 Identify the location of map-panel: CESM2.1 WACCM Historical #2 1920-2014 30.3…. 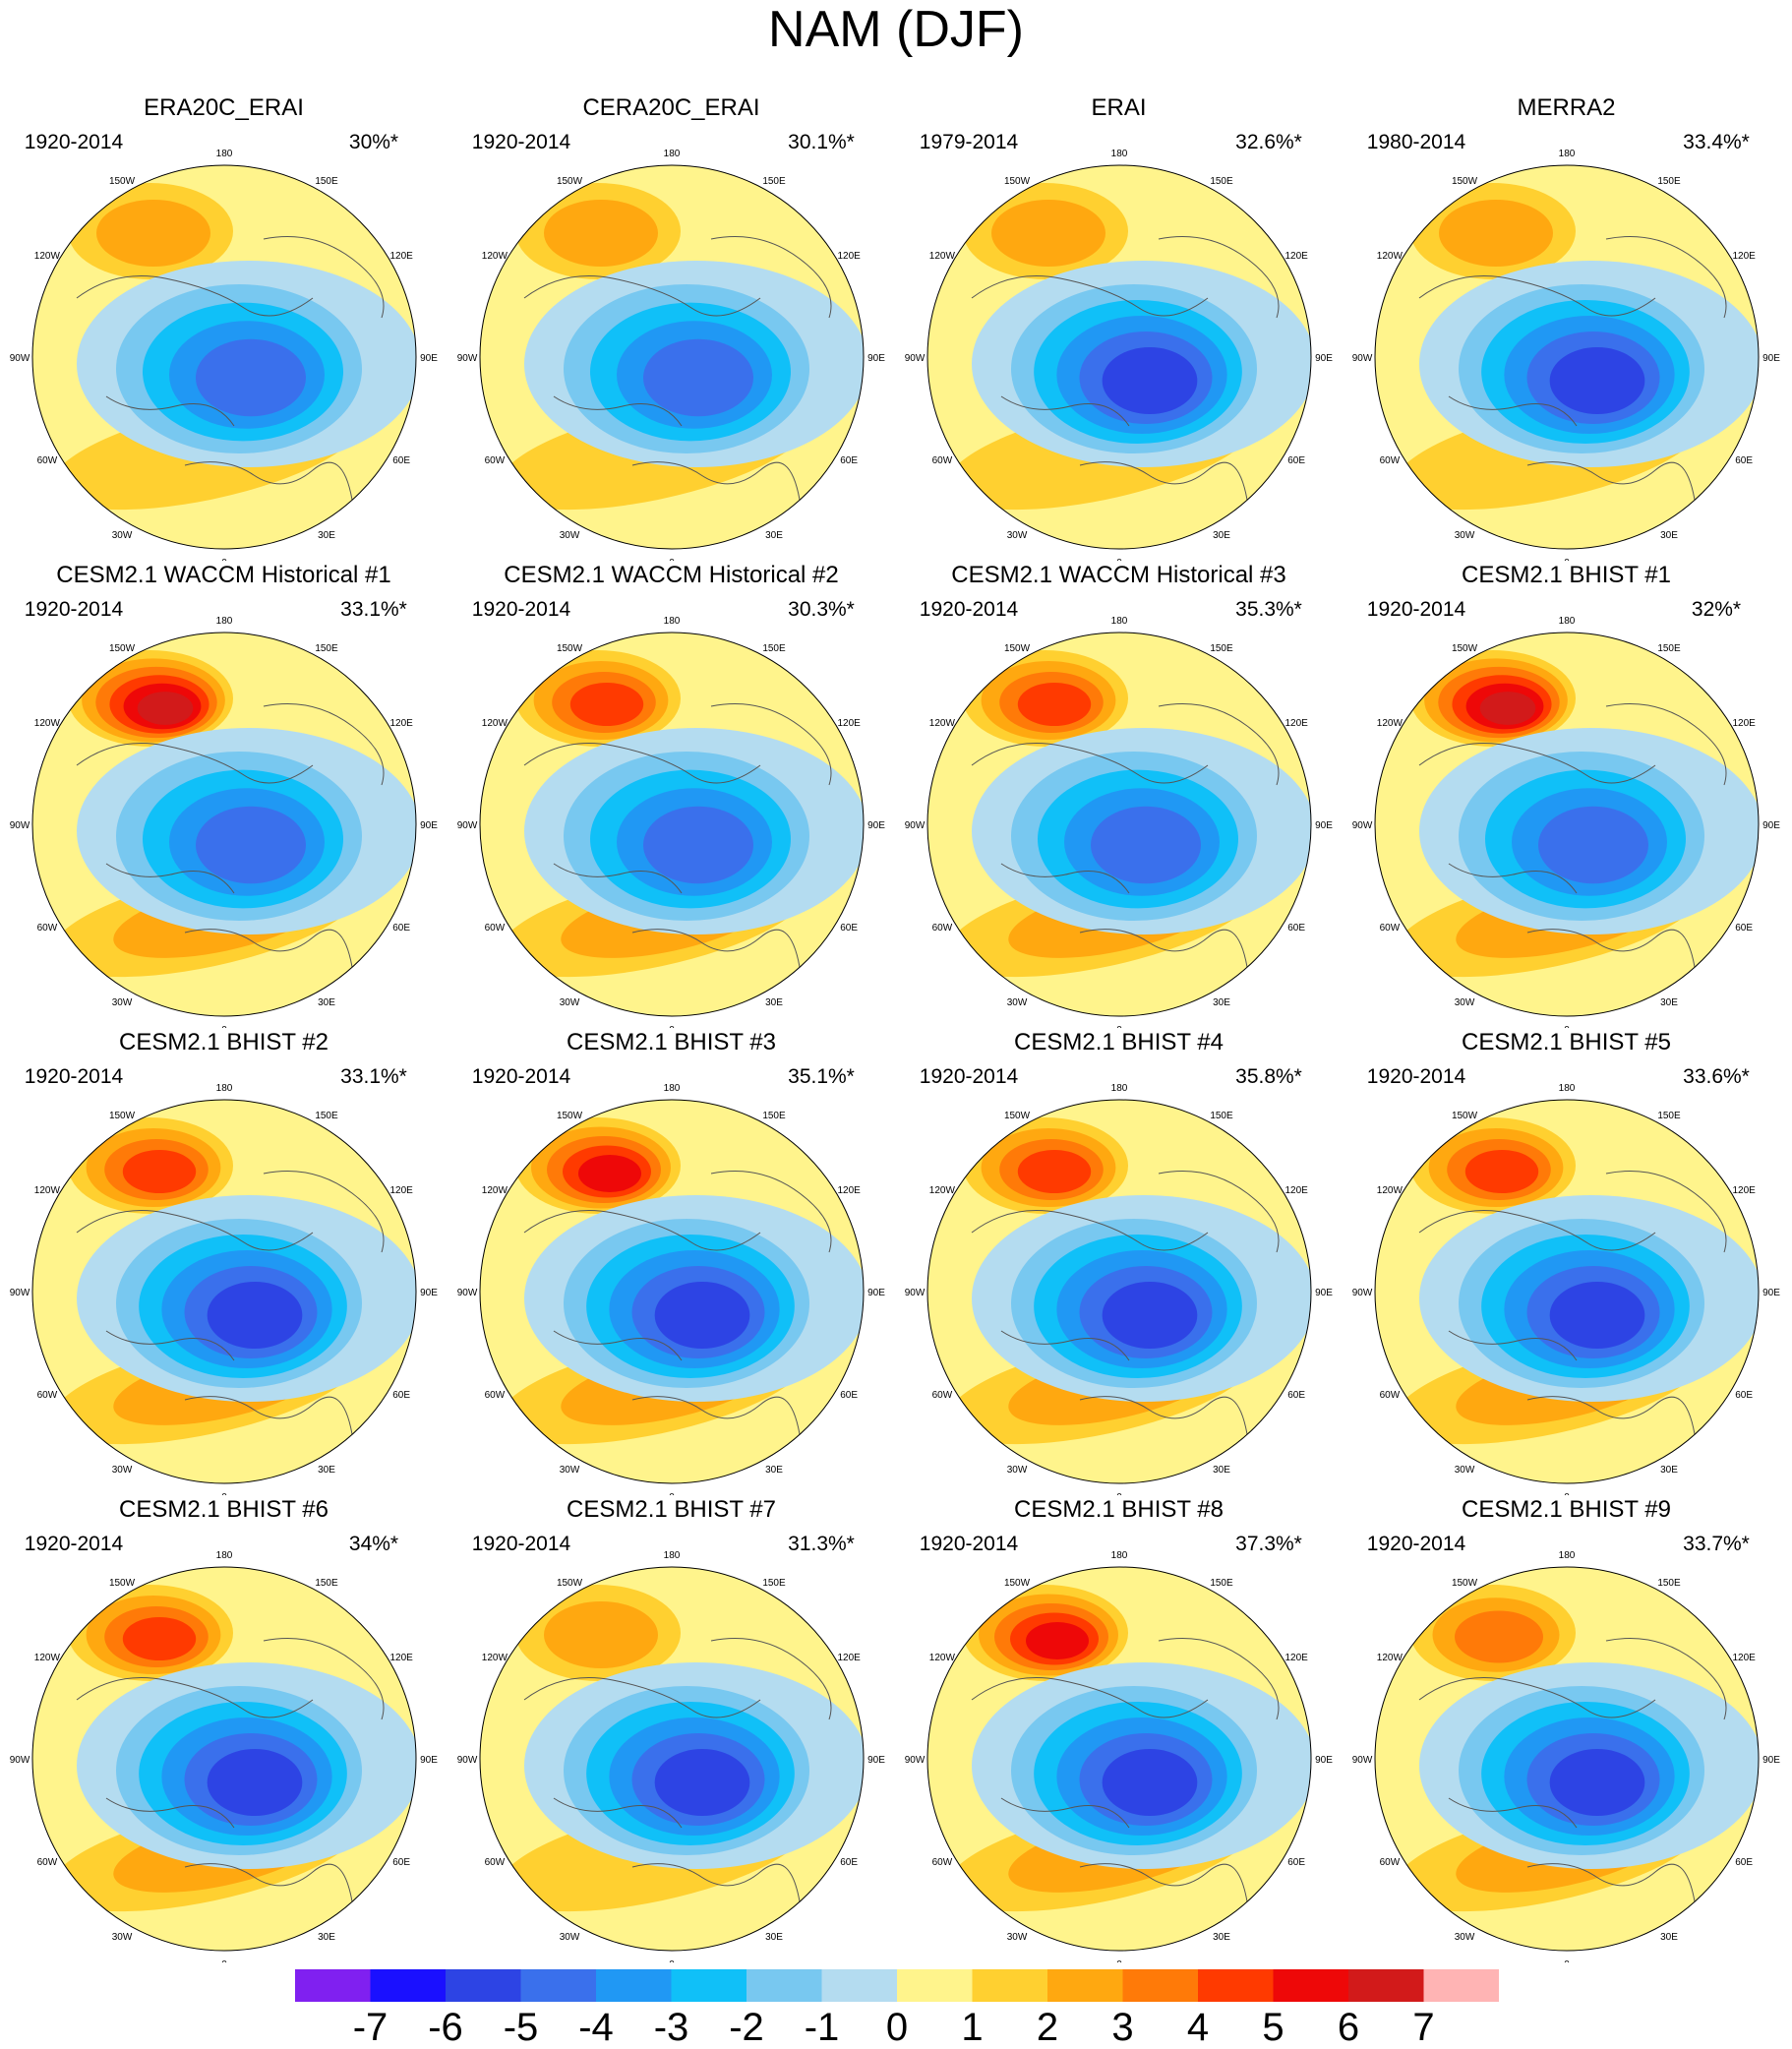
(671, 794).